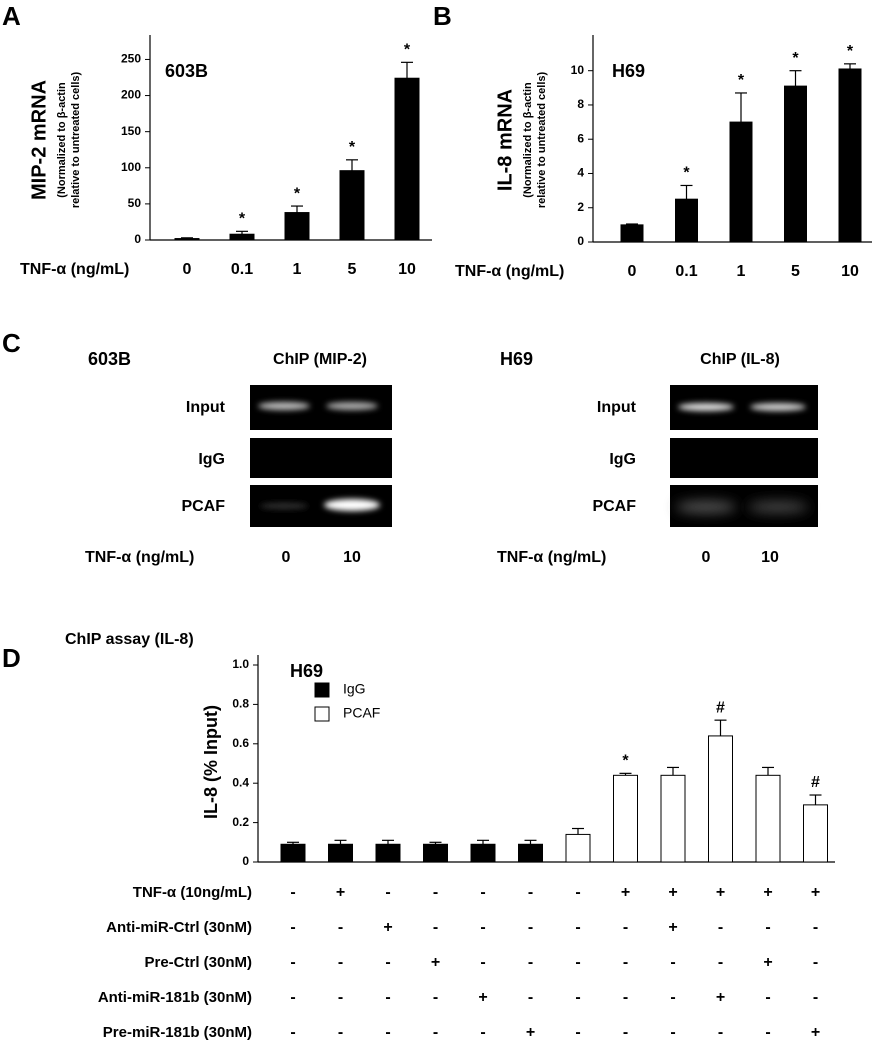 The width and height of the screenshot is (885, 1050). What do you see at coordinates (129, 639) in the screenshot?
I see `chart-title: ChIP assay (IL-8)` at bounding box center [129, 639].